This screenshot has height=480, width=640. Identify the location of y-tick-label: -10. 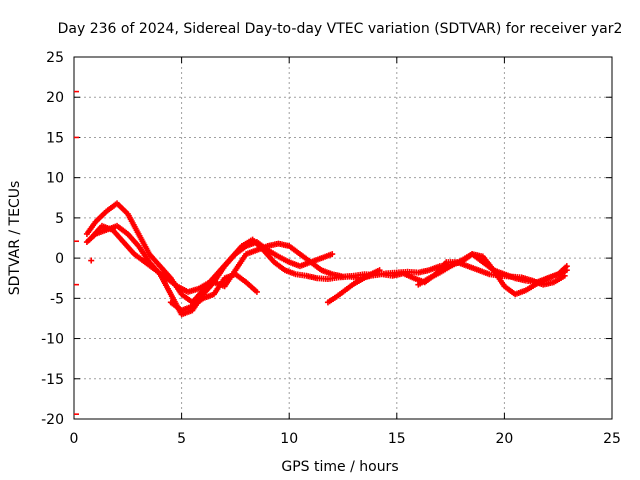
(52, 340).